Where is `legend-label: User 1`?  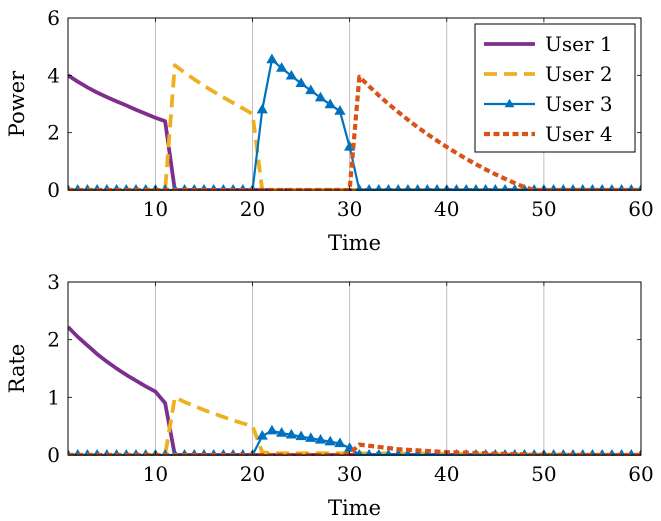
legend-label: User 1 is located at coordinates (579, 44).